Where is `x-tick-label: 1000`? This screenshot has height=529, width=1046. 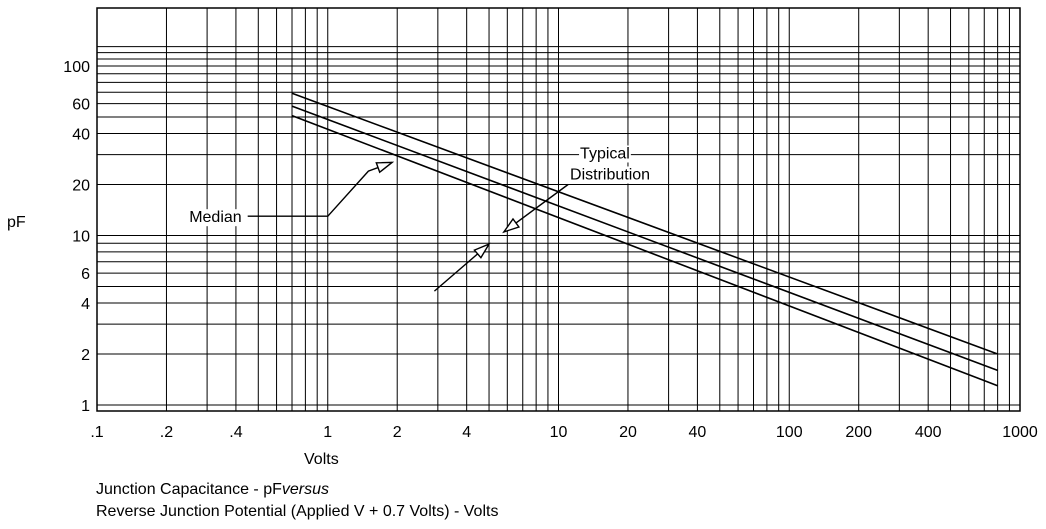 x-tick-label: 1000 is located at coordinates (1020, 432).